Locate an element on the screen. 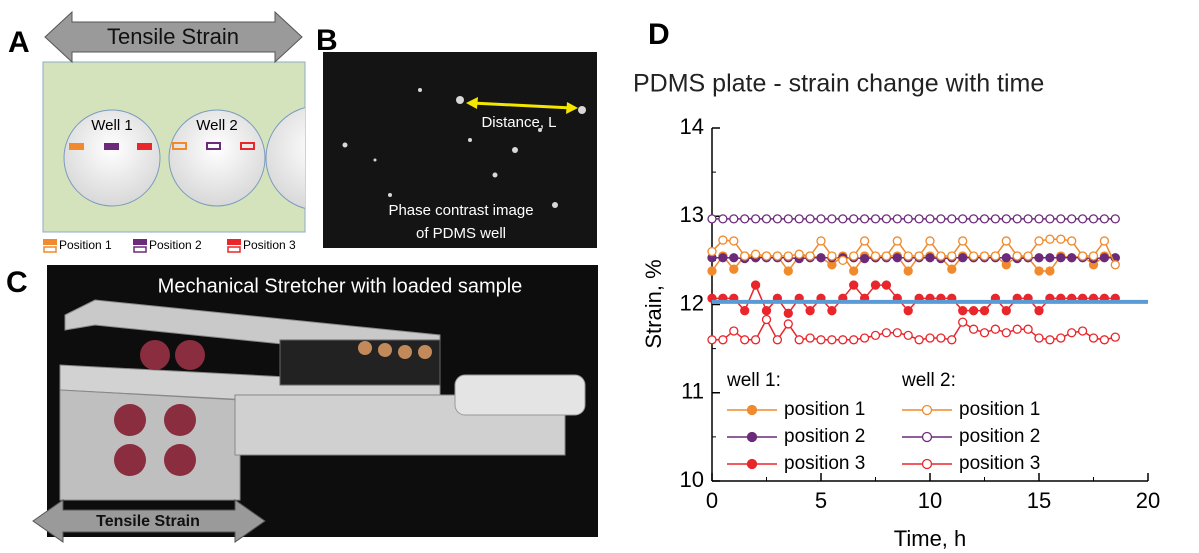 Image resolution: width=1199 pixels, height=553 pixels. caption: of PDMS well is located at coordinates (461, 233).